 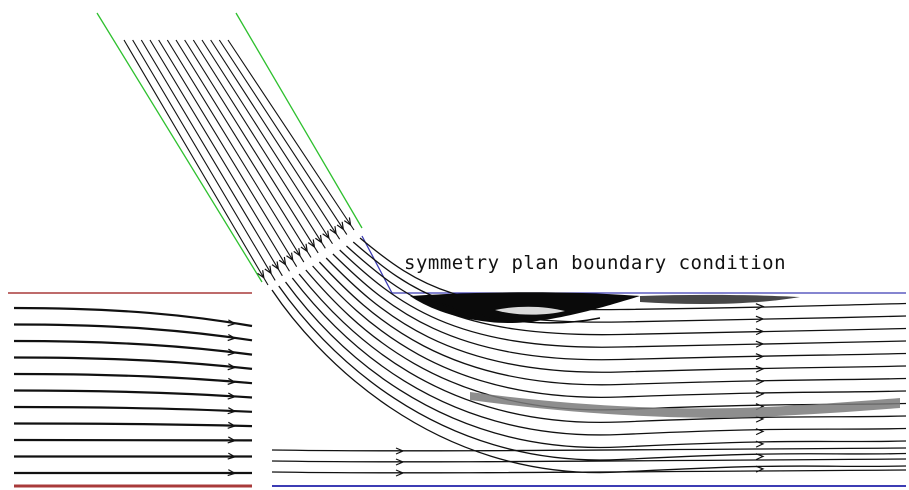 What do you see at coordinates (605, 308) in the screenshot?
I see `recirculation-zone` at bounding box center [605, 308].